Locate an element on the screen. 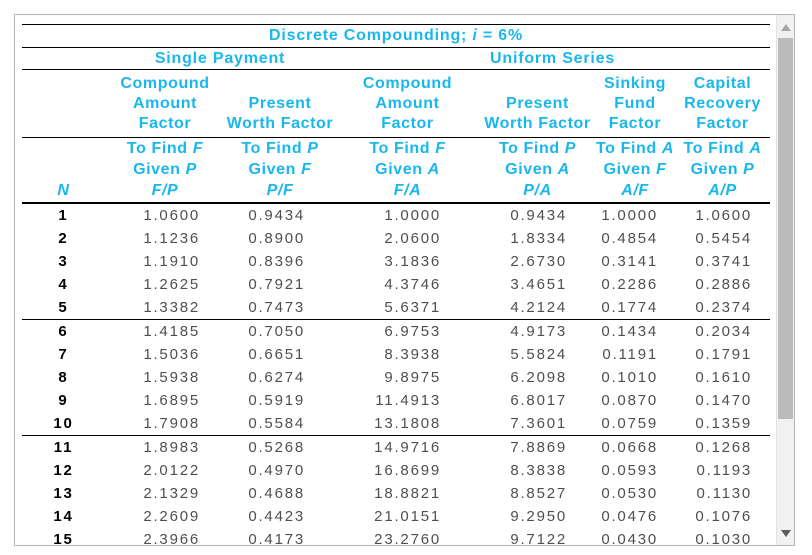 The width and height of the screenshot is (812, 555). factor-symbol: F/A is located at coordinates (407, 190).